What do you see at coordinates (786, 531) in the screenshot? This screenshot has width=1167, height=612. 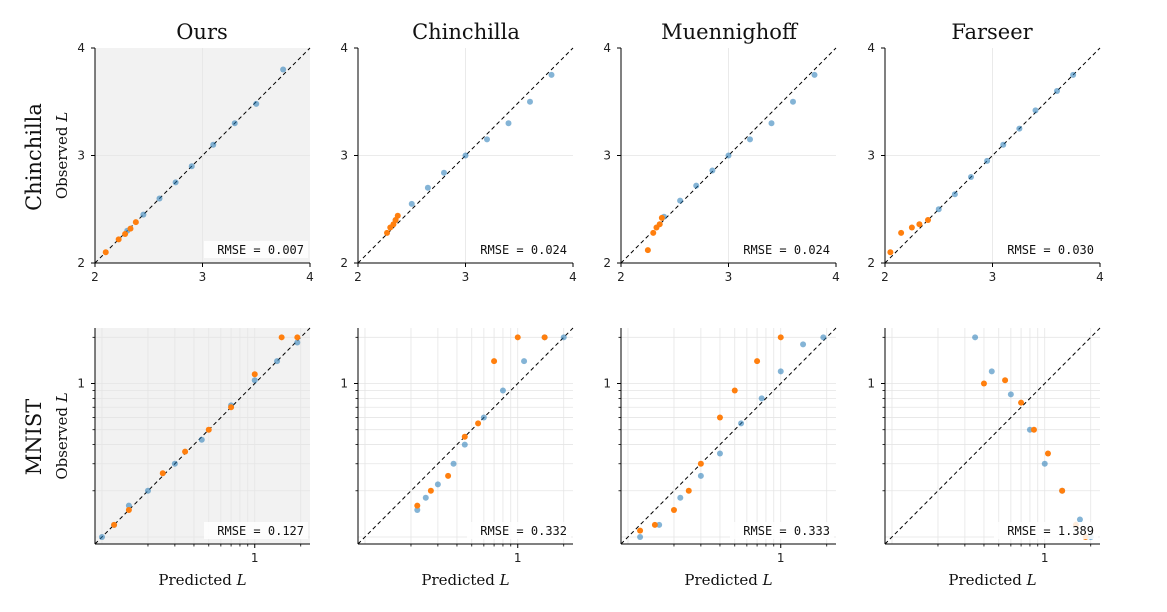 I see `rmse-label: RMSE = 0.333` at bounding box center [786, 531].